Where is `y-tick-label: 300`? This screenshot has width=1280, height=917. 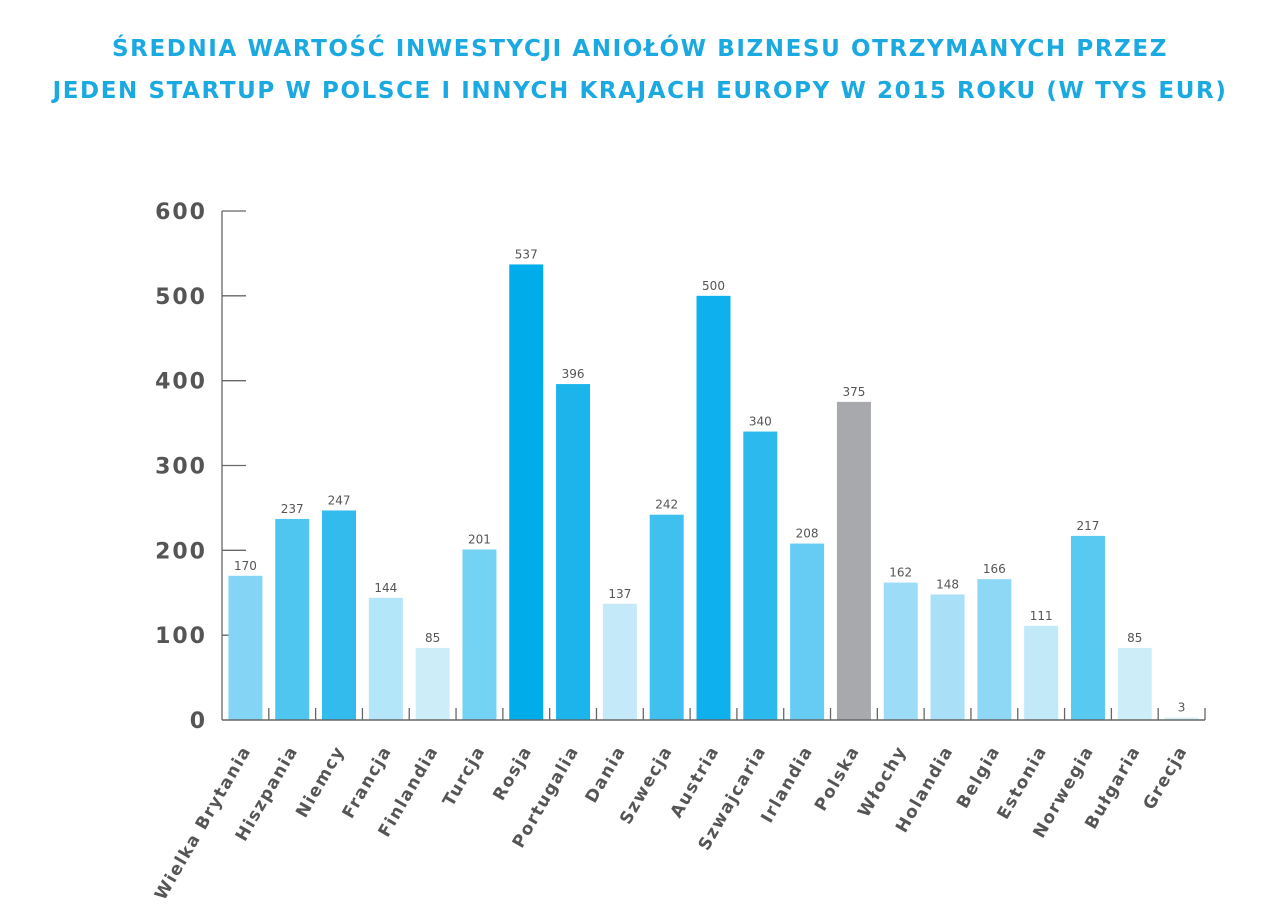
y-tick-label: 300 is located at coordinates (181, 467).